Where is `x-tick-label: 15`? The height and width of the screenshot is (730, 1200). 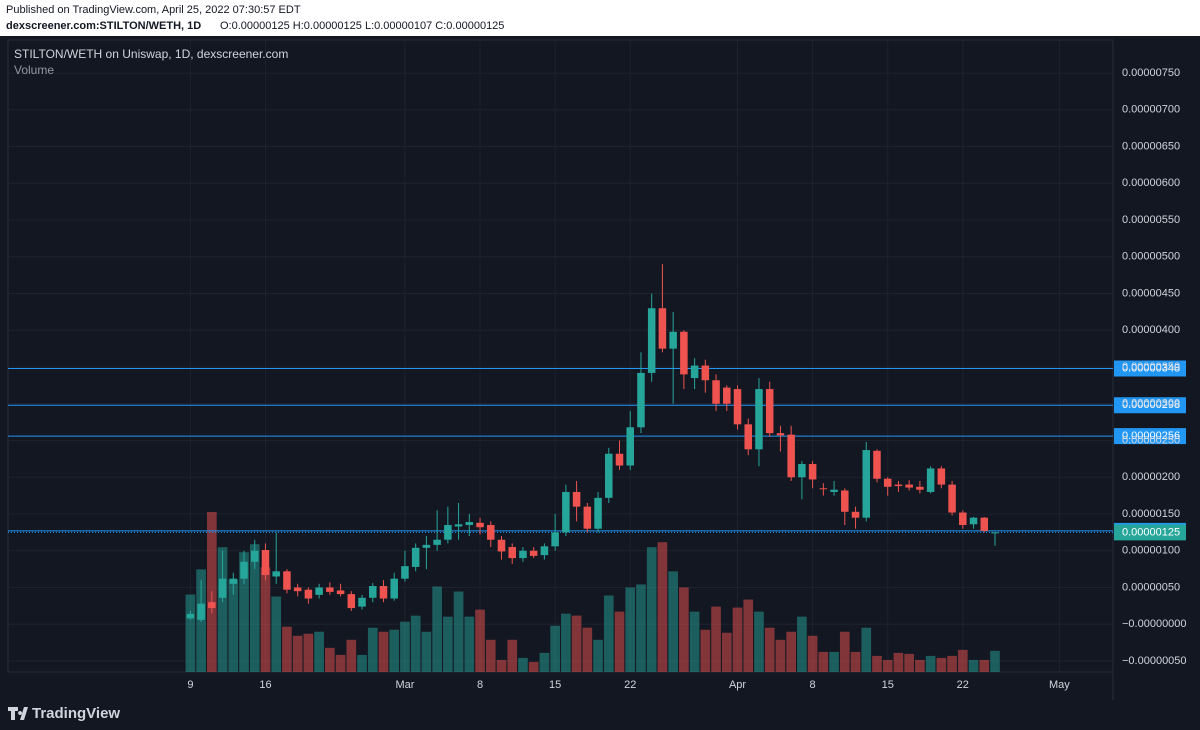 x-tick-label: 15 is located at coordinates (888, 685).